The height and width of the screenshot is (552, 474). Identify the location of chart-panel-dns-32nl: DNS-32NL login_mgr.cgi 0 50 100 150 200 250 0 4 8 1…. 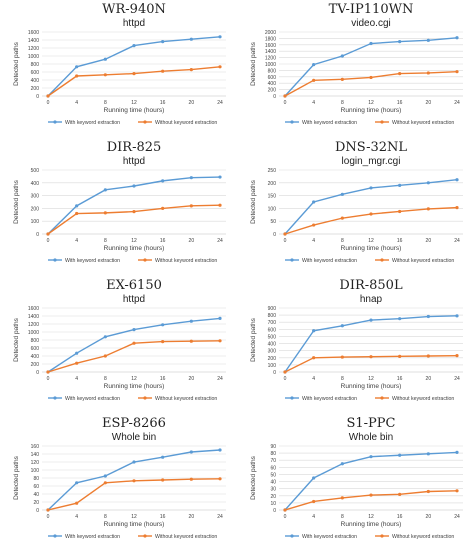
(355, 207).